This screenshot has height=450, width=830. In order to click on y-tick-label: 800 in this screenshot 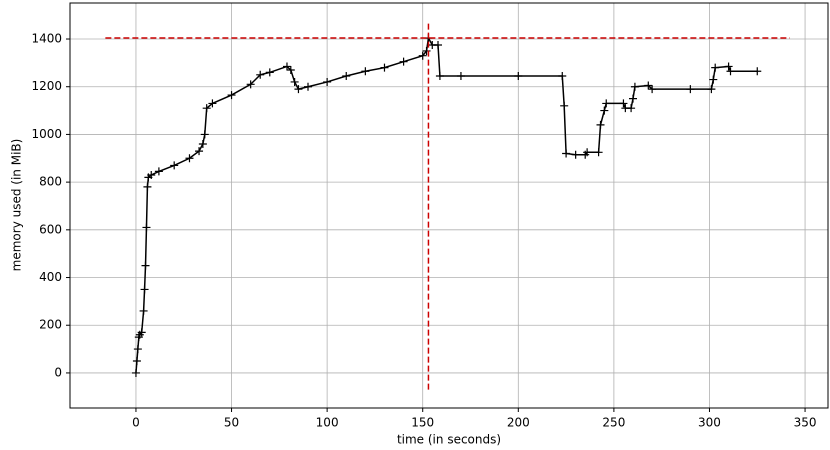, I will do `click(50, 182)`.